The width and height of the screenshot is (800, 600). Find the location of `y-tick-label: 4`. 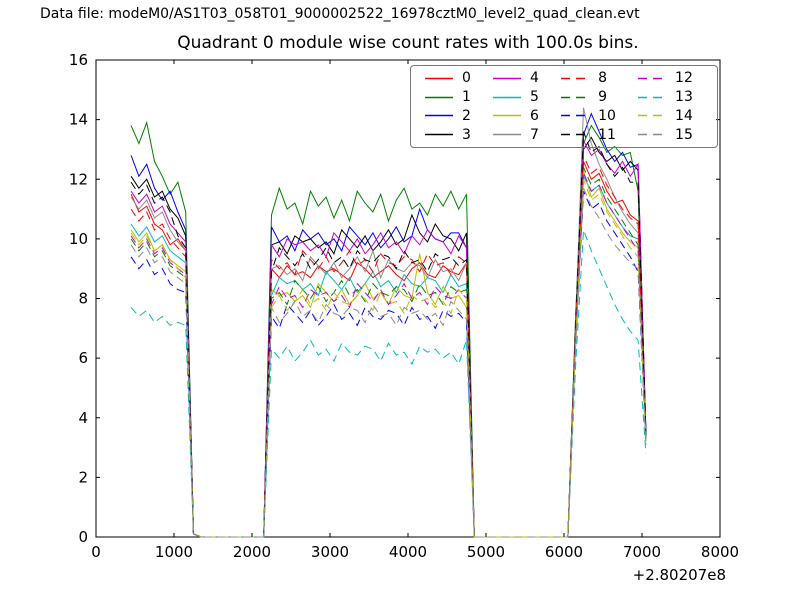

y-tick-label: 4 is located at coordinates (83, 418).